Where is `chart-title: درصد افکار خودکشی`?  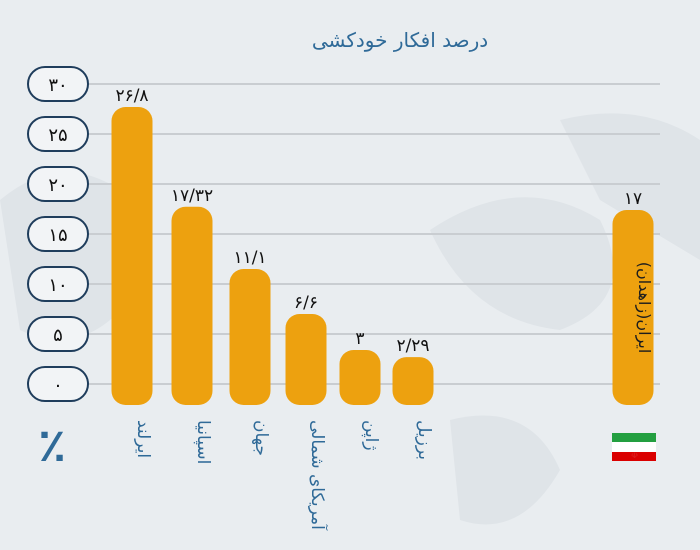
chart-title: درصد افکار خودکشی is located at coordinates (400, 40).